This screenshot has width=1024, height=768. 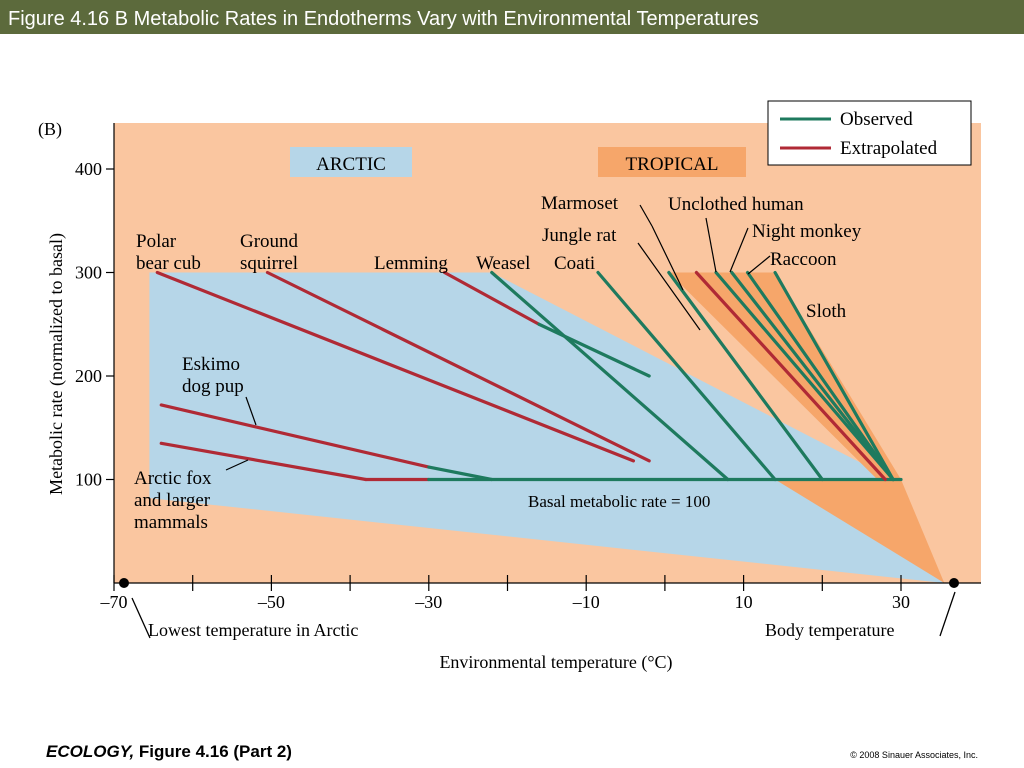 I want to click on tropical-wedge-region, so click(x=860, y=531).